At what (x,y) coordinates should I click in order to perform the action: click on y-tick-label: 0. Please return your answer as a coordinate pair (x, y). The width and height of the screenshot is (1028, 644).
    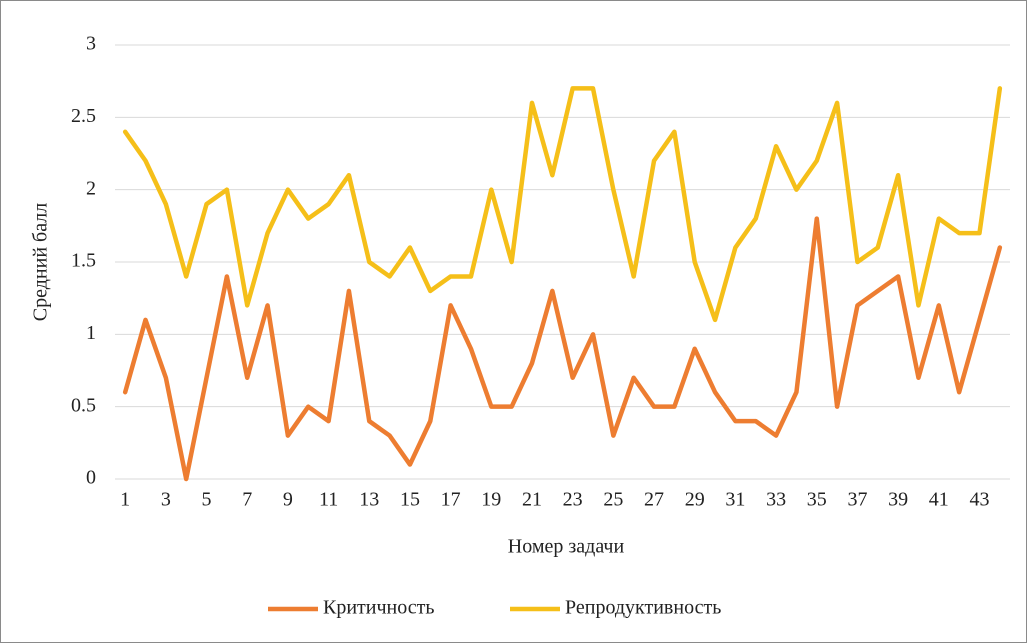
    Looking at the image, I should click on (91, 478).